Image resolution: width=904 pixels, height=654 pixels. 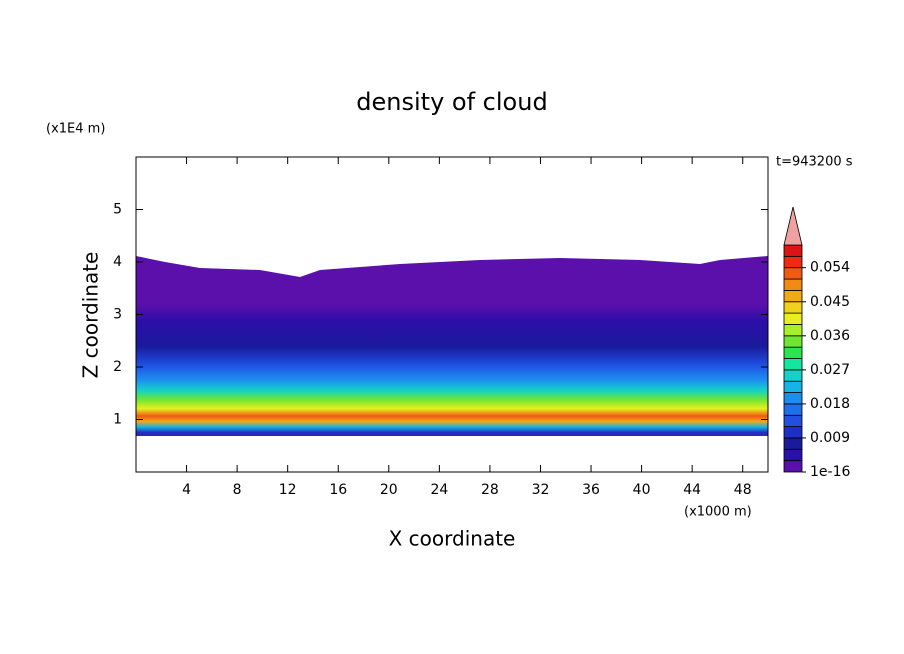 I want to click on colorbar-tick-label: 0.045, so click(x=830, y=302).